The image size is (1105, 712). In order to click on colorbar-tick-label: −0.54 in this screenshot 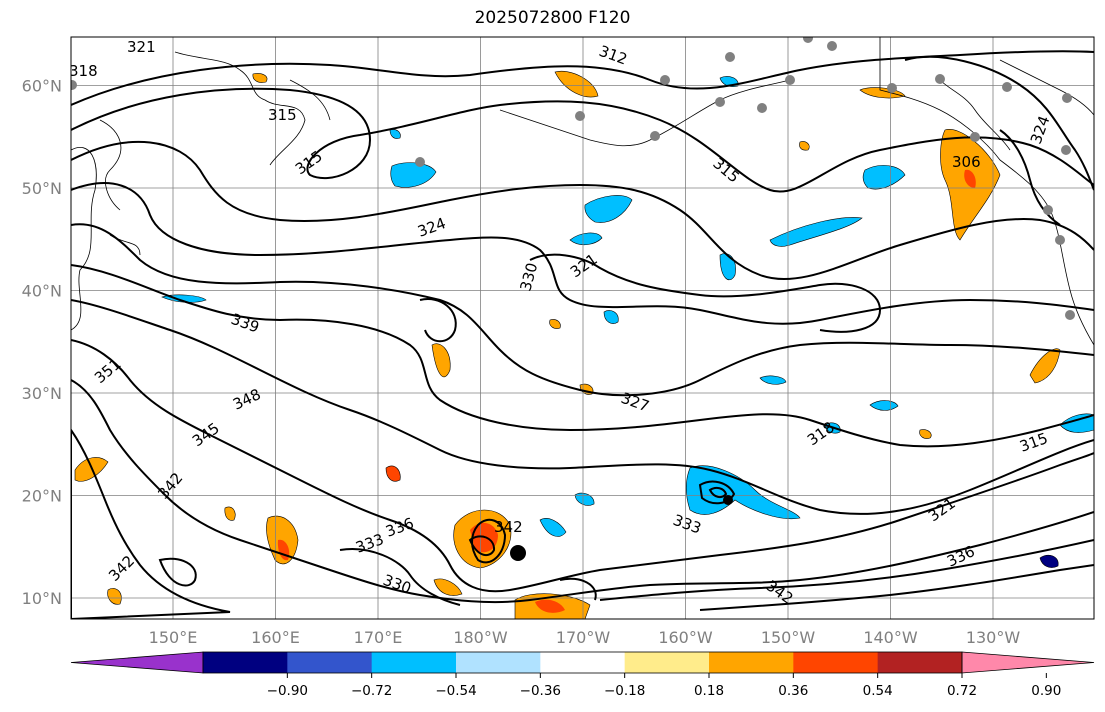, I will do `click(455, 691)`.